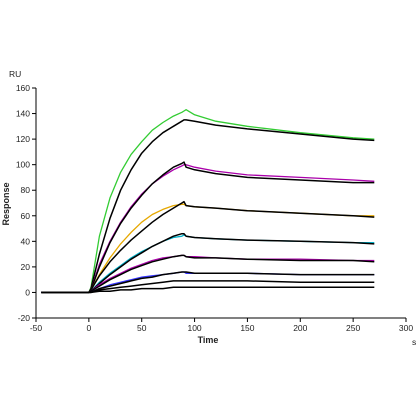 Image resolution: width=416 pixels, height=416 pixels. Describe the element at coordinates (6, 203) in the screenshot. I see `y-axis-title: Response` at that location.